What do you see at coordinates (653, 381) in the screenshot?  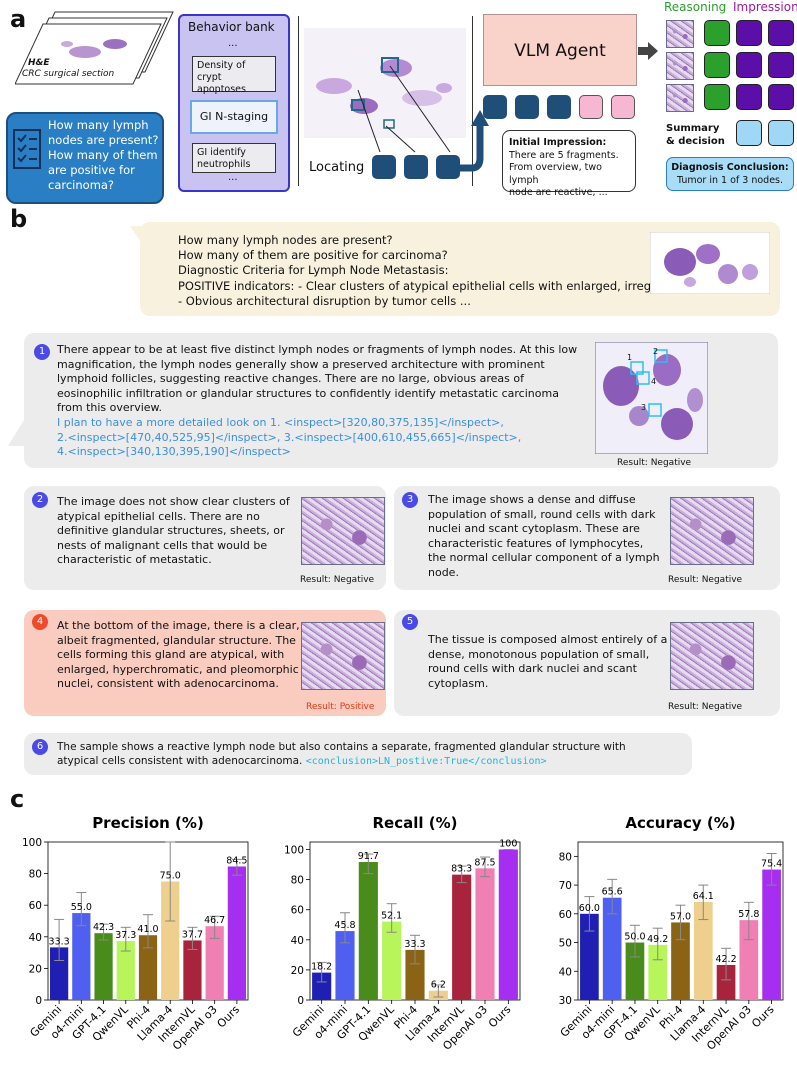 I see `wsi-marker-4: 4` at bounding box center [653, 381].